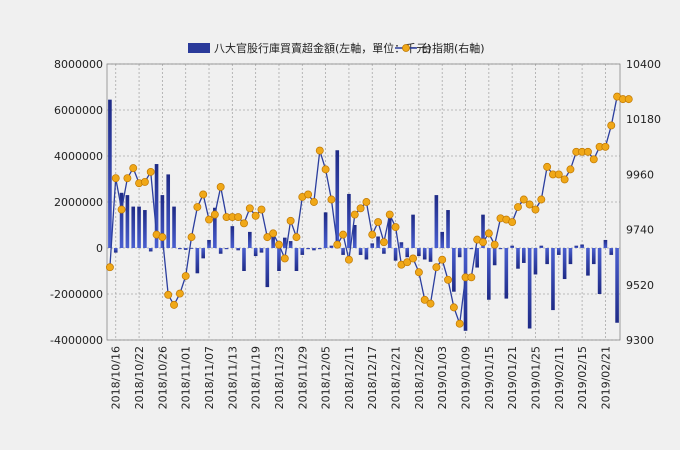 This screenshot has width=680, height=450. What do you see at coordinates (323, 48) in the screenshot?
I see `legend-bar-label: 八大官股行庫買賣超金額(左軸，單位：千元)` at bounding box center [323, 48].